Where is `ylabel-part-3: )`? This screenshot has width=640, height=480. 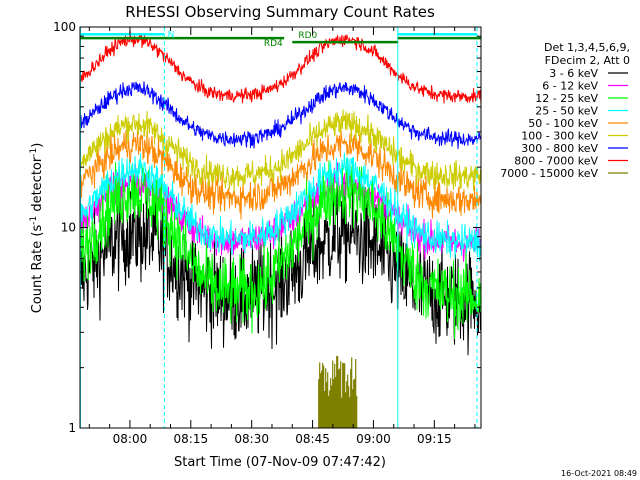
ylabel-part-3: ) is located at coordinates (37, 145).